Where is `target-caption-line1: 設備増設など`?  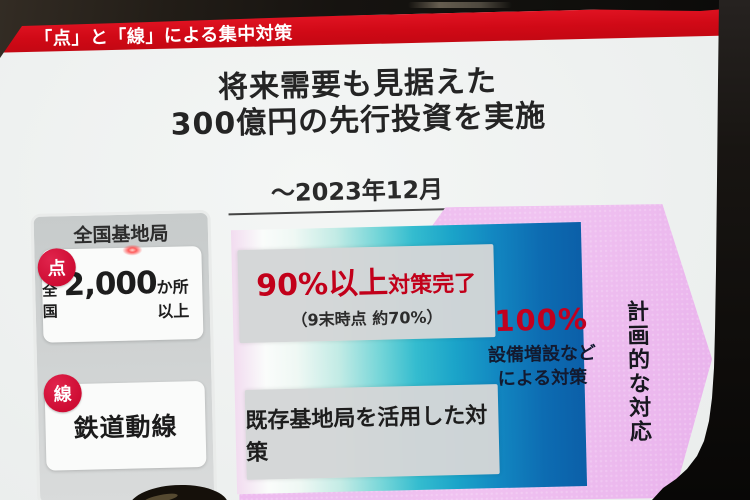
target-caption-line1: 設備増設など is located at coordinates (542, 354).